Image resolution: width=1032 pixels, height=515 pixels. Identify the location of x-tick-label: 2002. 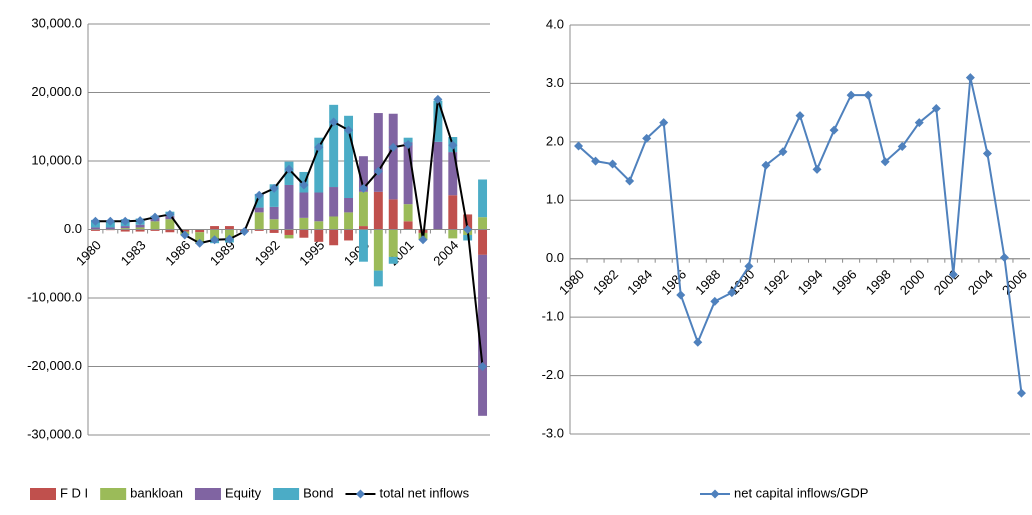
(946, 282).